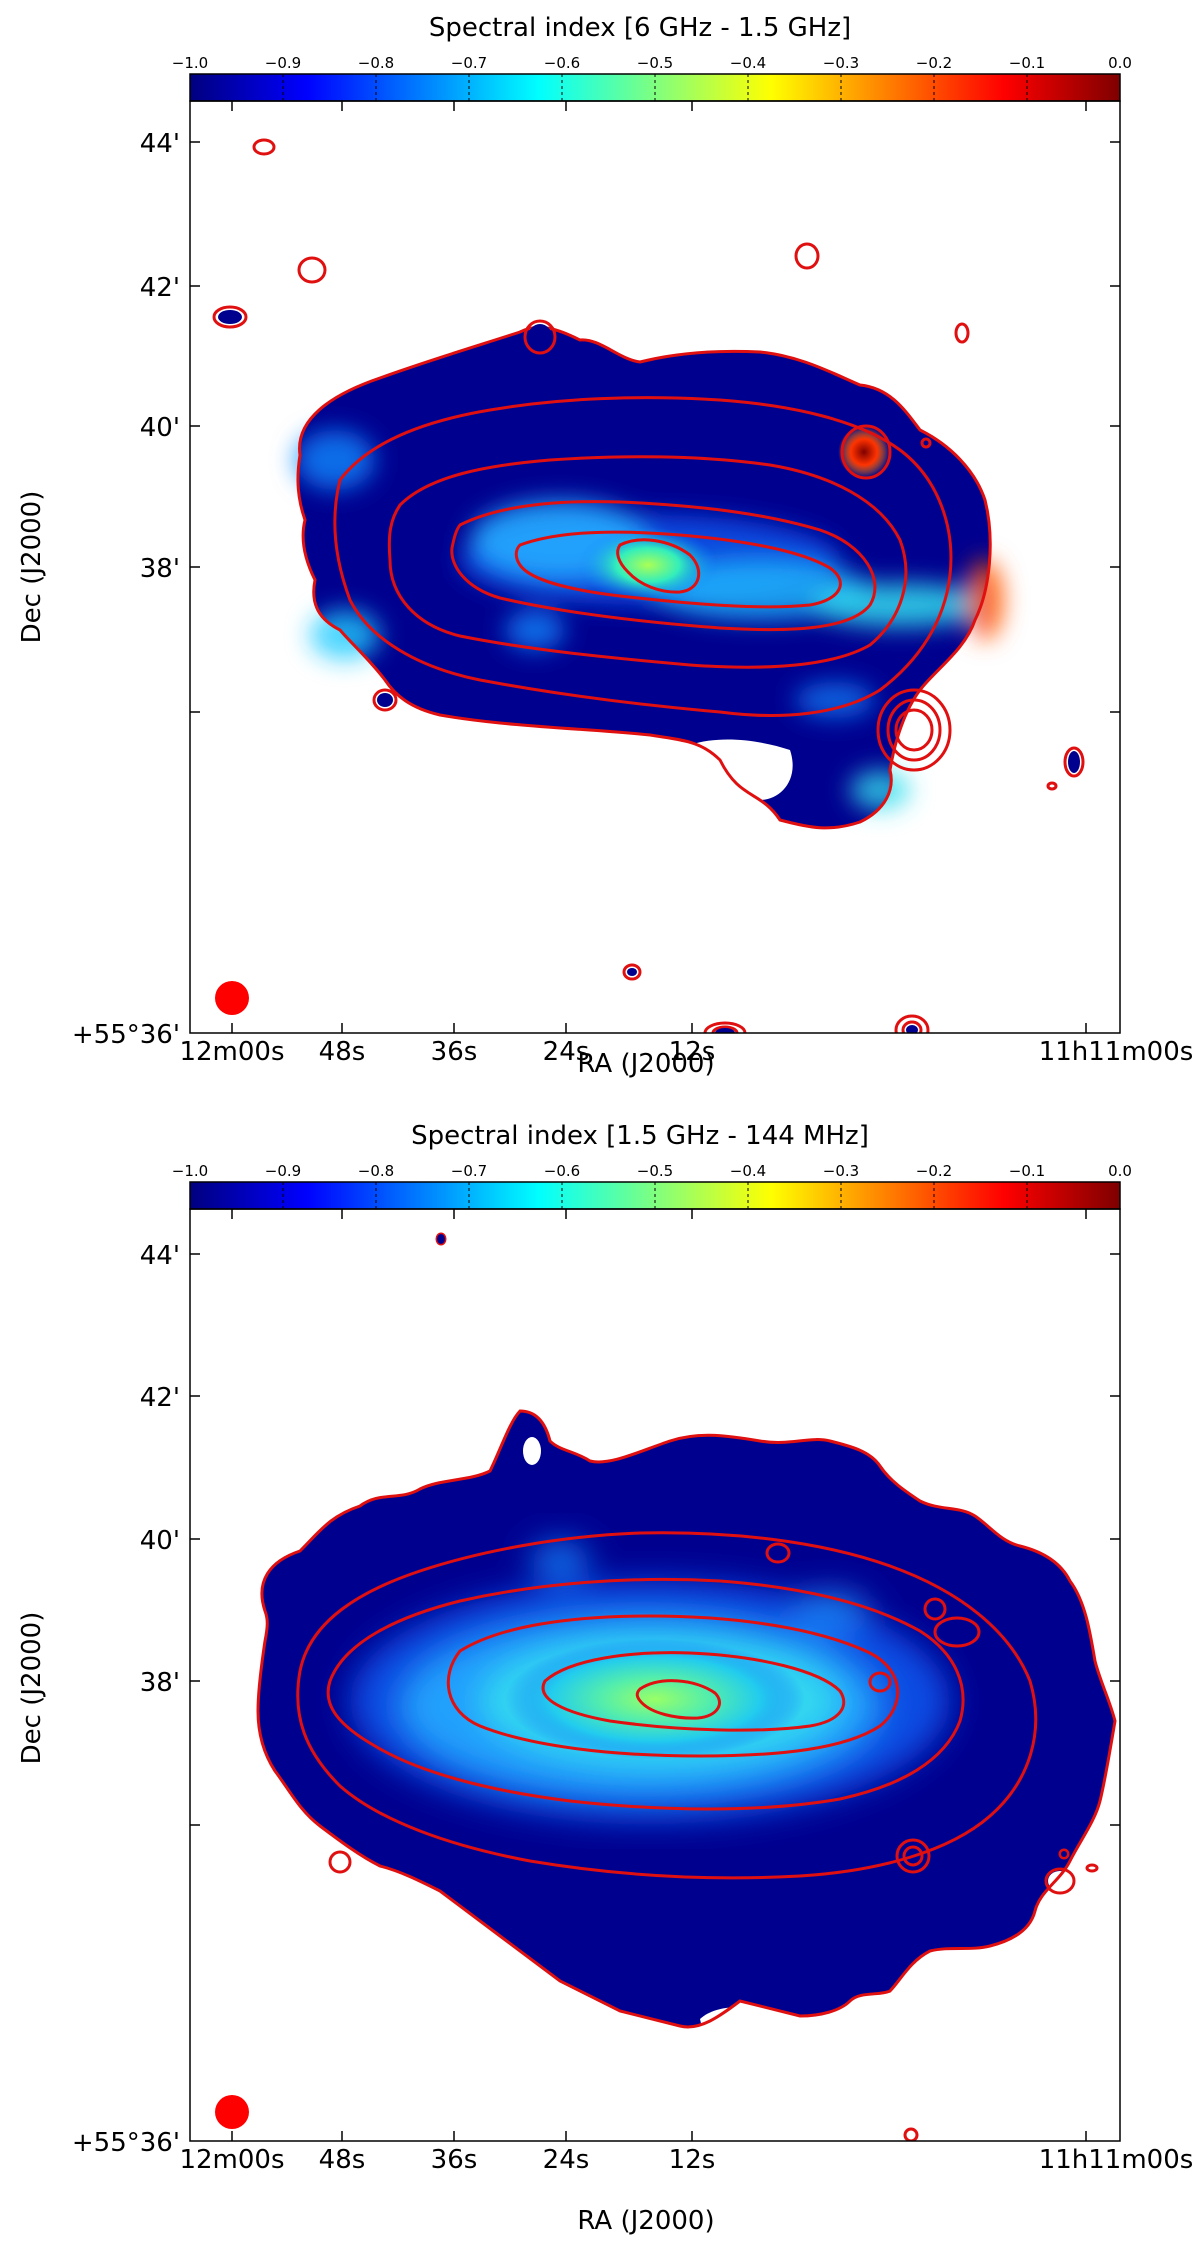  Describe the element at coordinates (864, 452) in the screenshot. I see `background-source` at that location.